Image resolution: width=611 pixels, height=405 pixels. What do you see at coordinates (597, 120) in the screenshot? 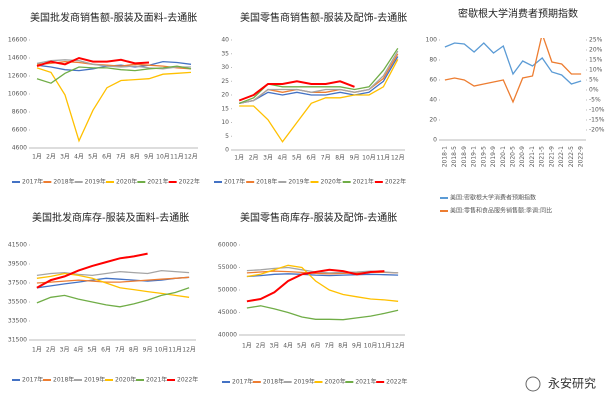
I see `y2-tick-label: -15%` at bounding box center [597, 120].